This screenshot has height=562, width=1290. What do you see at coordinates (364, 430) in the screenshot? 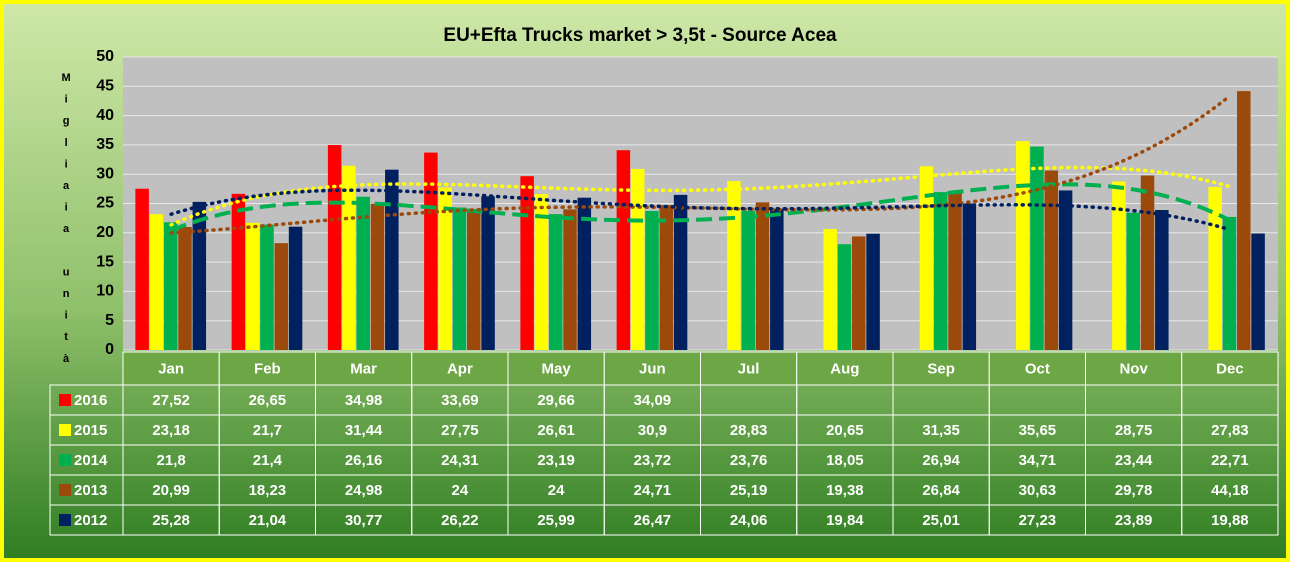
I see `table-value: 31,44` at bounding box center [364, 430].